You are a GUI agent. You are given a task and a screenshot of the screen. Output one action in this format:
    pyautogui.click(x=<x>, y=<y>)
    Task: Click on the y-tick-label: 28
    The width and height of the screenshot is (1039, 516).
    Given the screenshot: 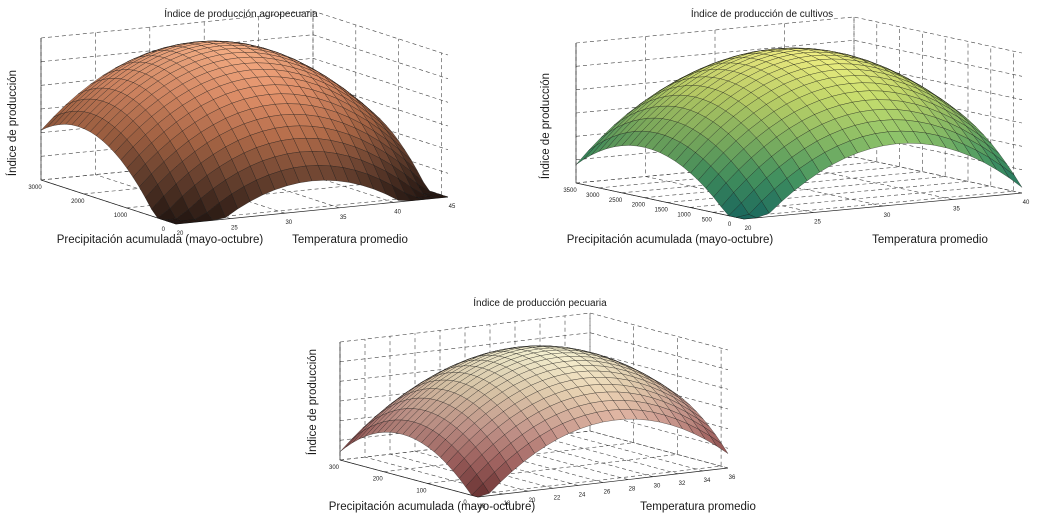 What is the action you would take?
    pyautogui.click(x=632, y=490)
    